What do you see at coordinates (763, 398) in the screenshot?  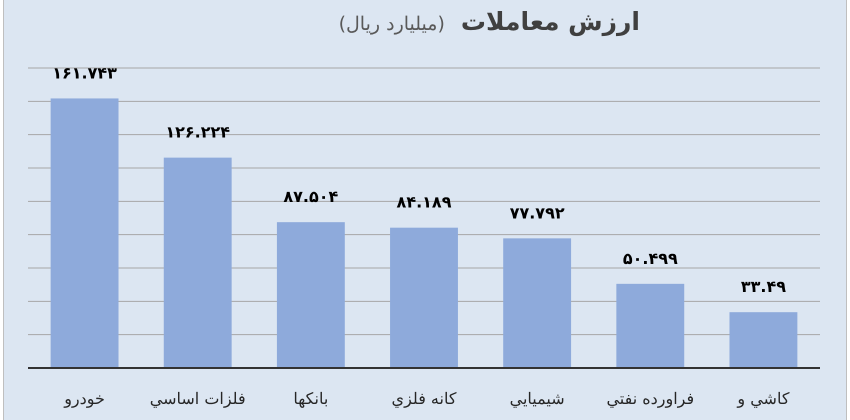 I see `x-tick-label: كاشي و` at bounding box center [763, 398].